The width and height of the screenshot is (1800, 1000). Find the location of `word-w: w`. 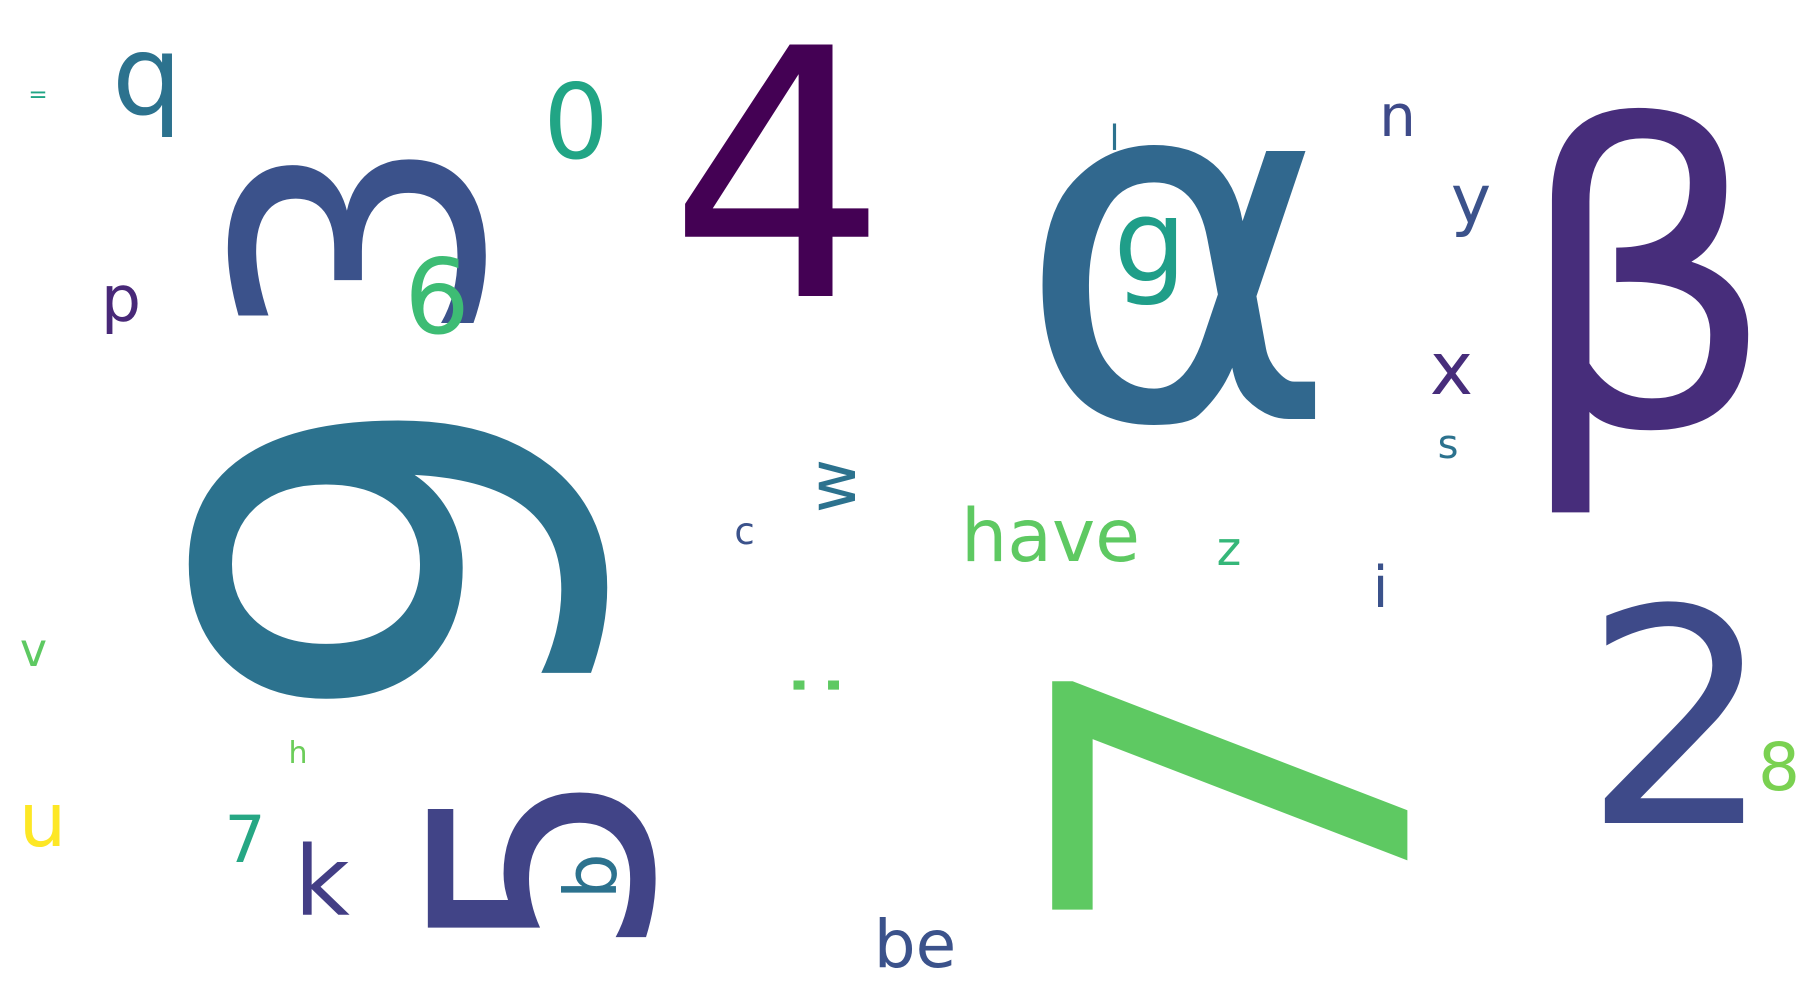

word-w: w is located at coordinates (832, 485).